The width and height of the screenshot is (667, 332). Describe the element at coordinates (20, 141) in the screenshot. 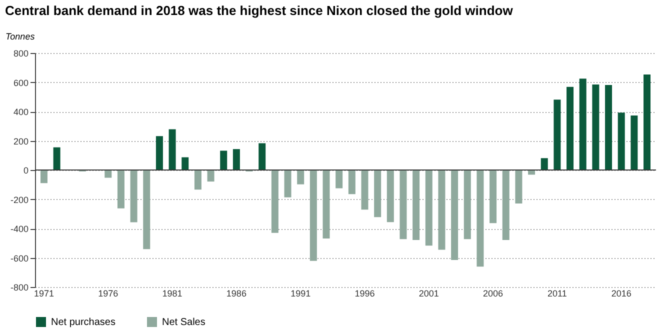

I see `y-tick-label: 200` at that location.